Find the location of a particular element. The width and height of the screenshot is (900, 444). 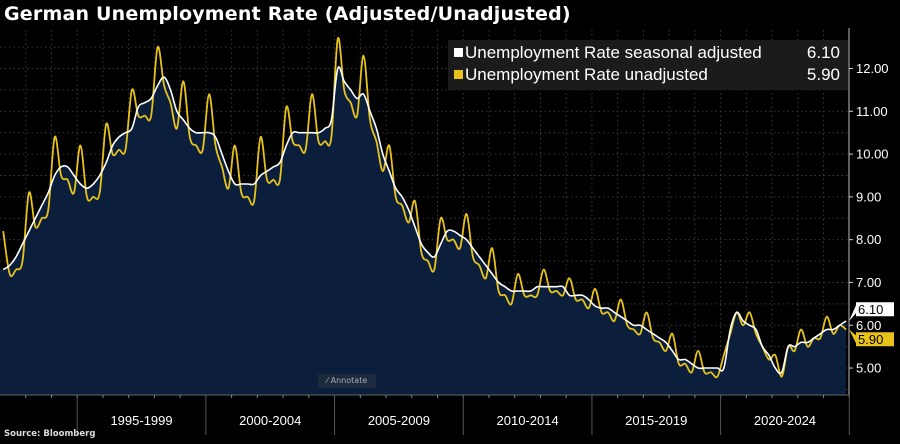

annotate-label: Annotate is located at coordinates (349, 380).